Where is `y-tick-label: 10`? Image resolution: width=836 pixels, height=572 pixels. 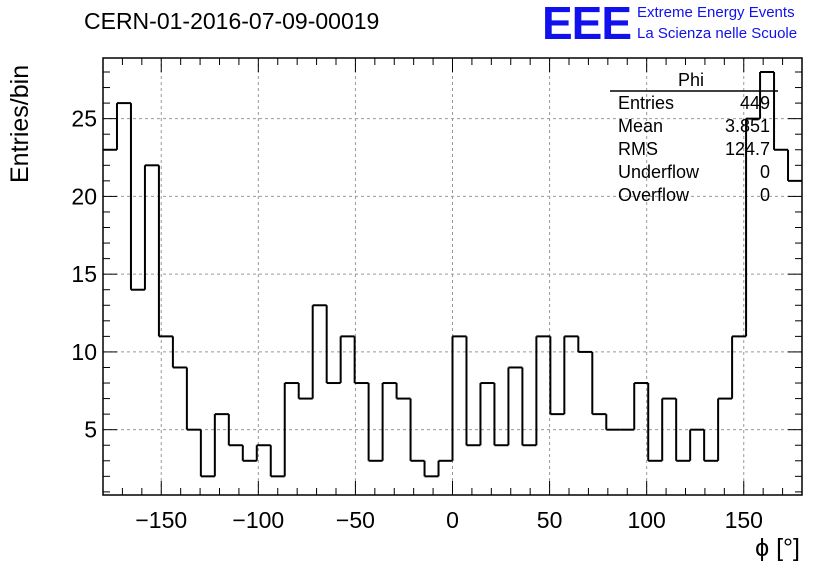 y-tick-label: 10 is located at coordinates (84, 352).